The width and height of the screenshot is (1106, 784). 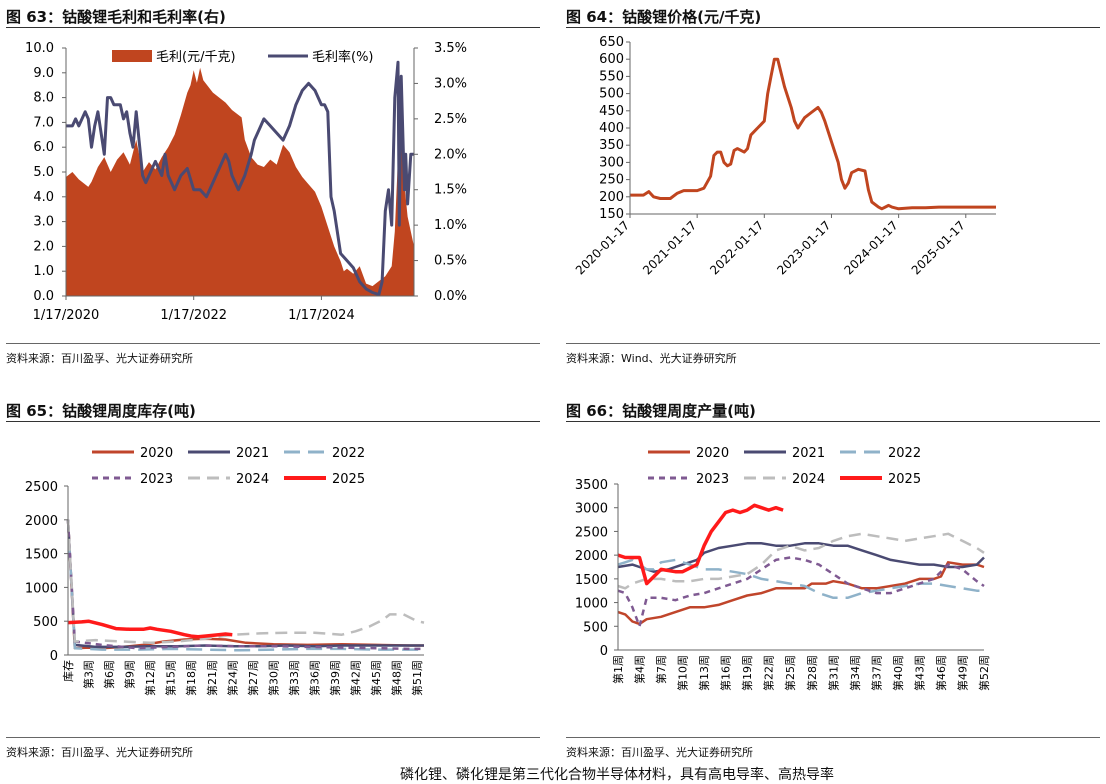 I want to click on y-tick-label: 500, so click(x=611, y=94).